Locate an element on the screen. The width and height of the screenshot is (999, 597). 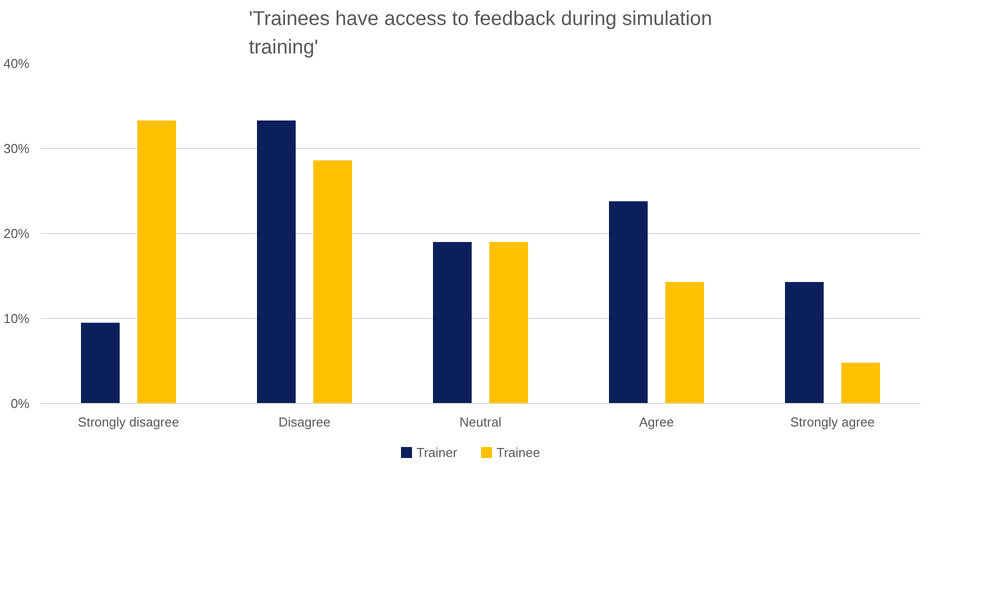
x-tick-label: Strongly disagree is located at coordinates (129, 422).